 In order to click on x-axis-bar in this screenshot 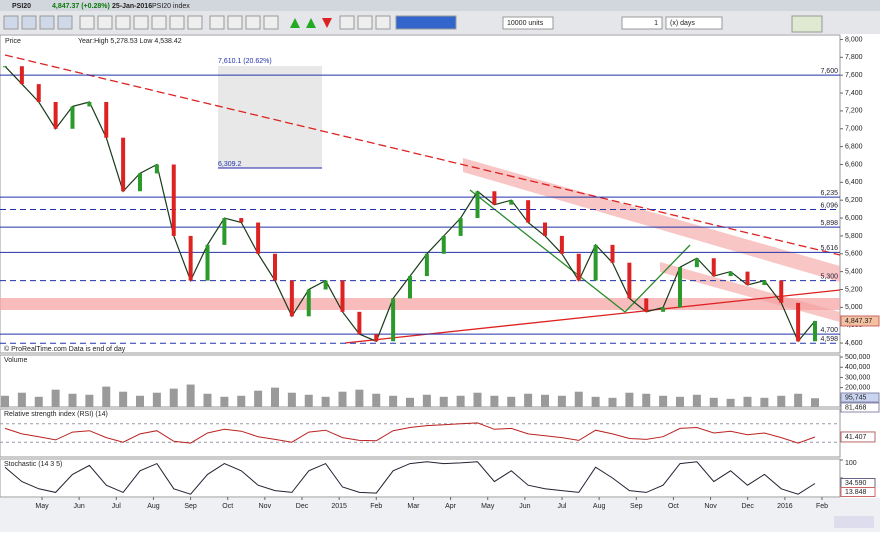, I will do `click(440, 515)`.